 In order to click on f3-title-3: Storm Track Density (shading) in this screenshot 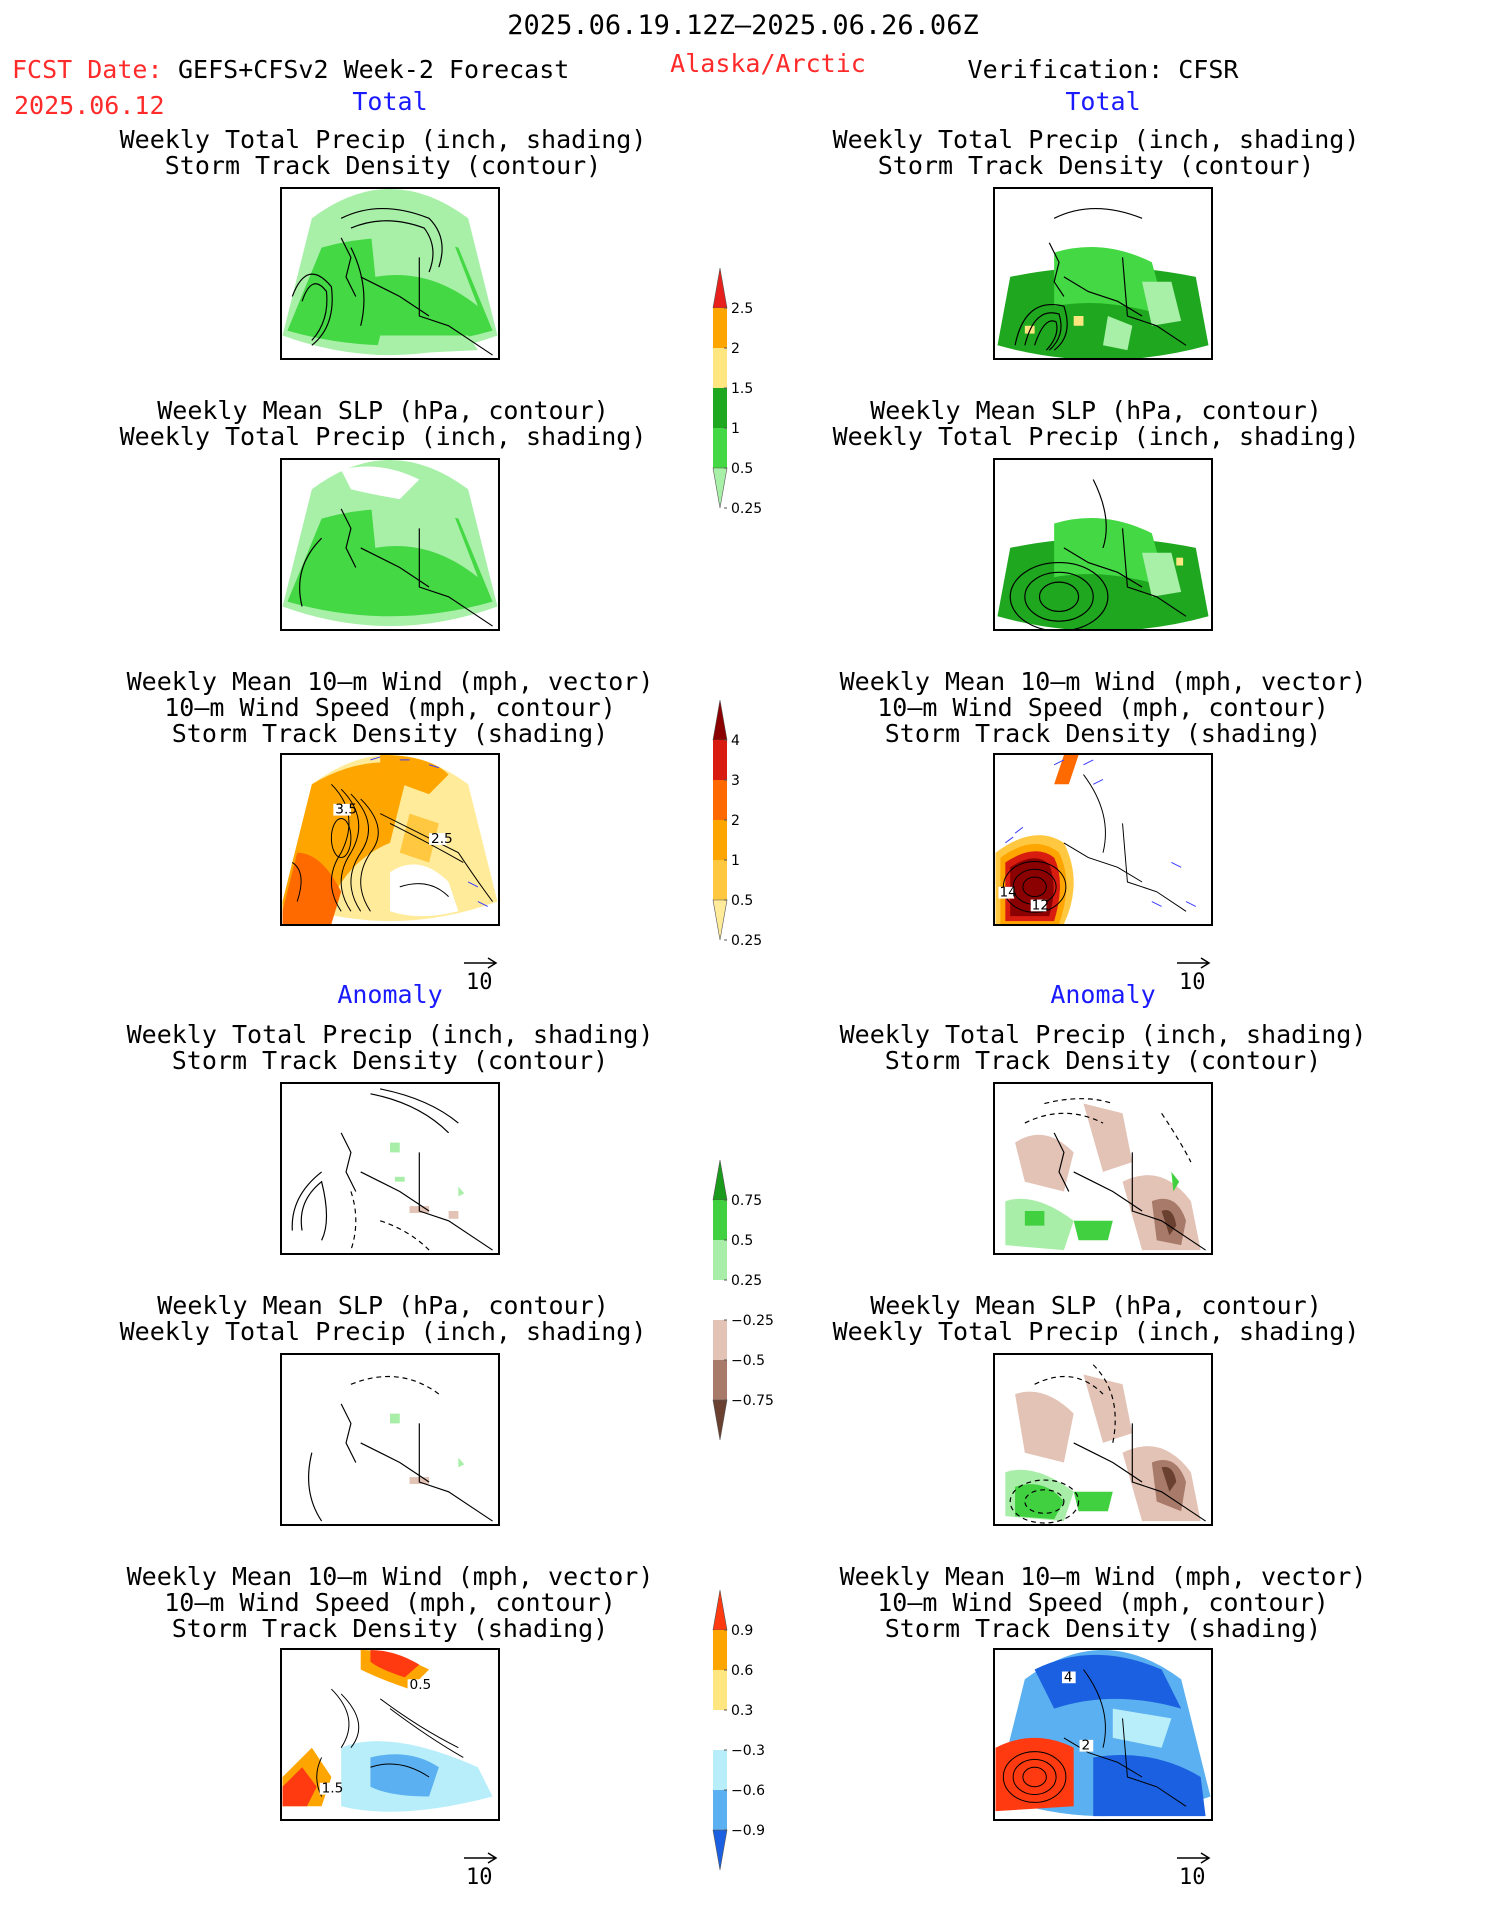, I will do `click(390, 733)`.